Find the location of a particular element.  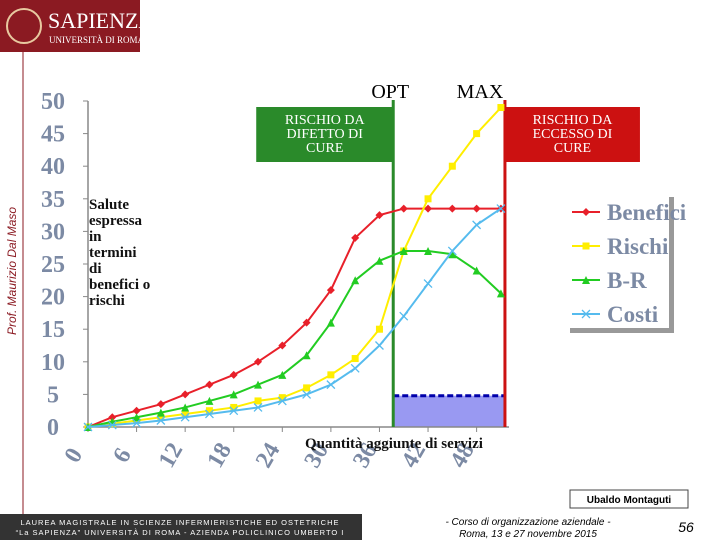

legend-label: Rischi is located at coordinates (638, 246).